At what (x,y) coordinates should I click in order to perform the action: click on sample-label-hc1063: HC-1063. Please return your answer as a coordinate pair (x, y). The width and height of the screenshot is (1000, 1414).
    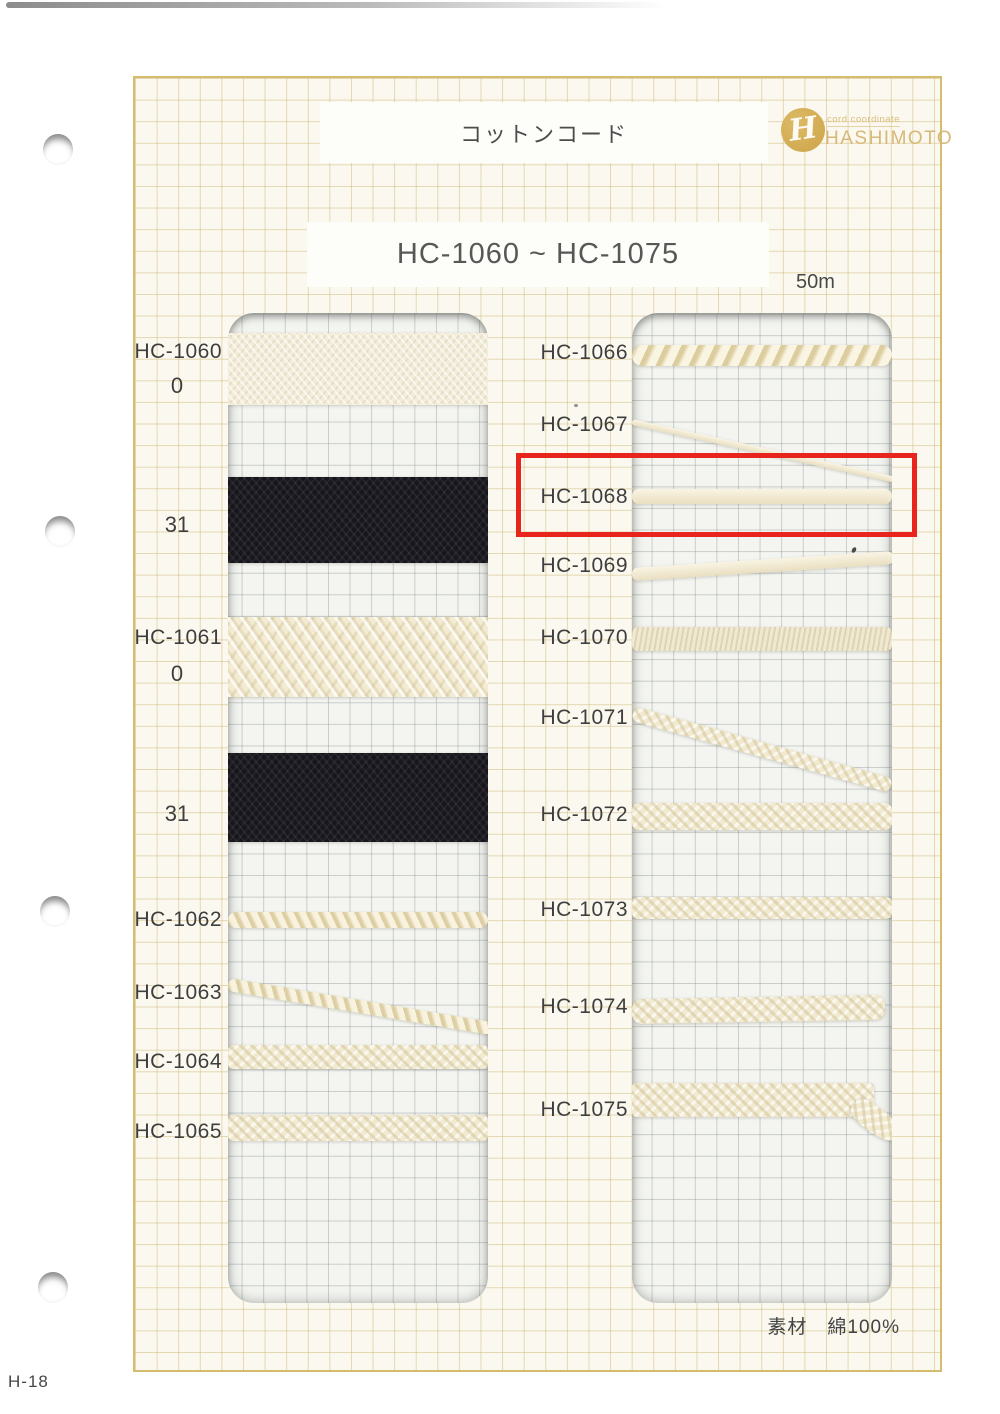
    Looking at the image, I should click on (178, 992).